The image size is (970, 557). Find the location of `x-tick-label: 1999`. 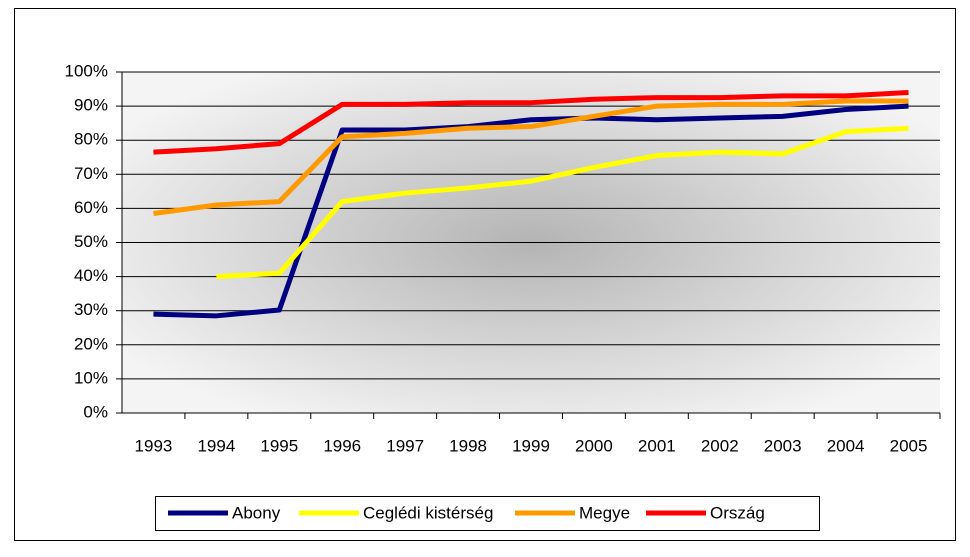

x-tick-label: 1999 is located at coordinates (531, 445).